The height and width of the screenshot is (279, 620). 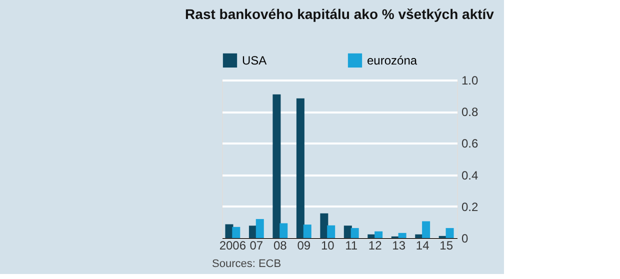 I want to click on chart-title: Rast bankového kapitálu ako % všetkých aktív, so click(x=339, y=14).